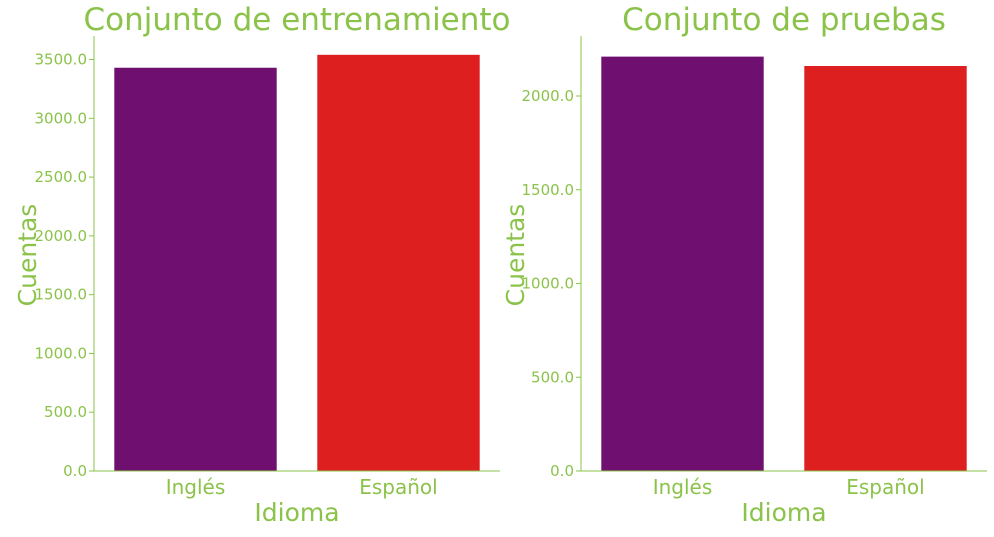 This screenshot has height=537, width=994. What do you see at coordinates (296, 20) in the screenshot?
I see `chart1-title: Conjunto de entrenamiento` at bounding box center [296, 20].